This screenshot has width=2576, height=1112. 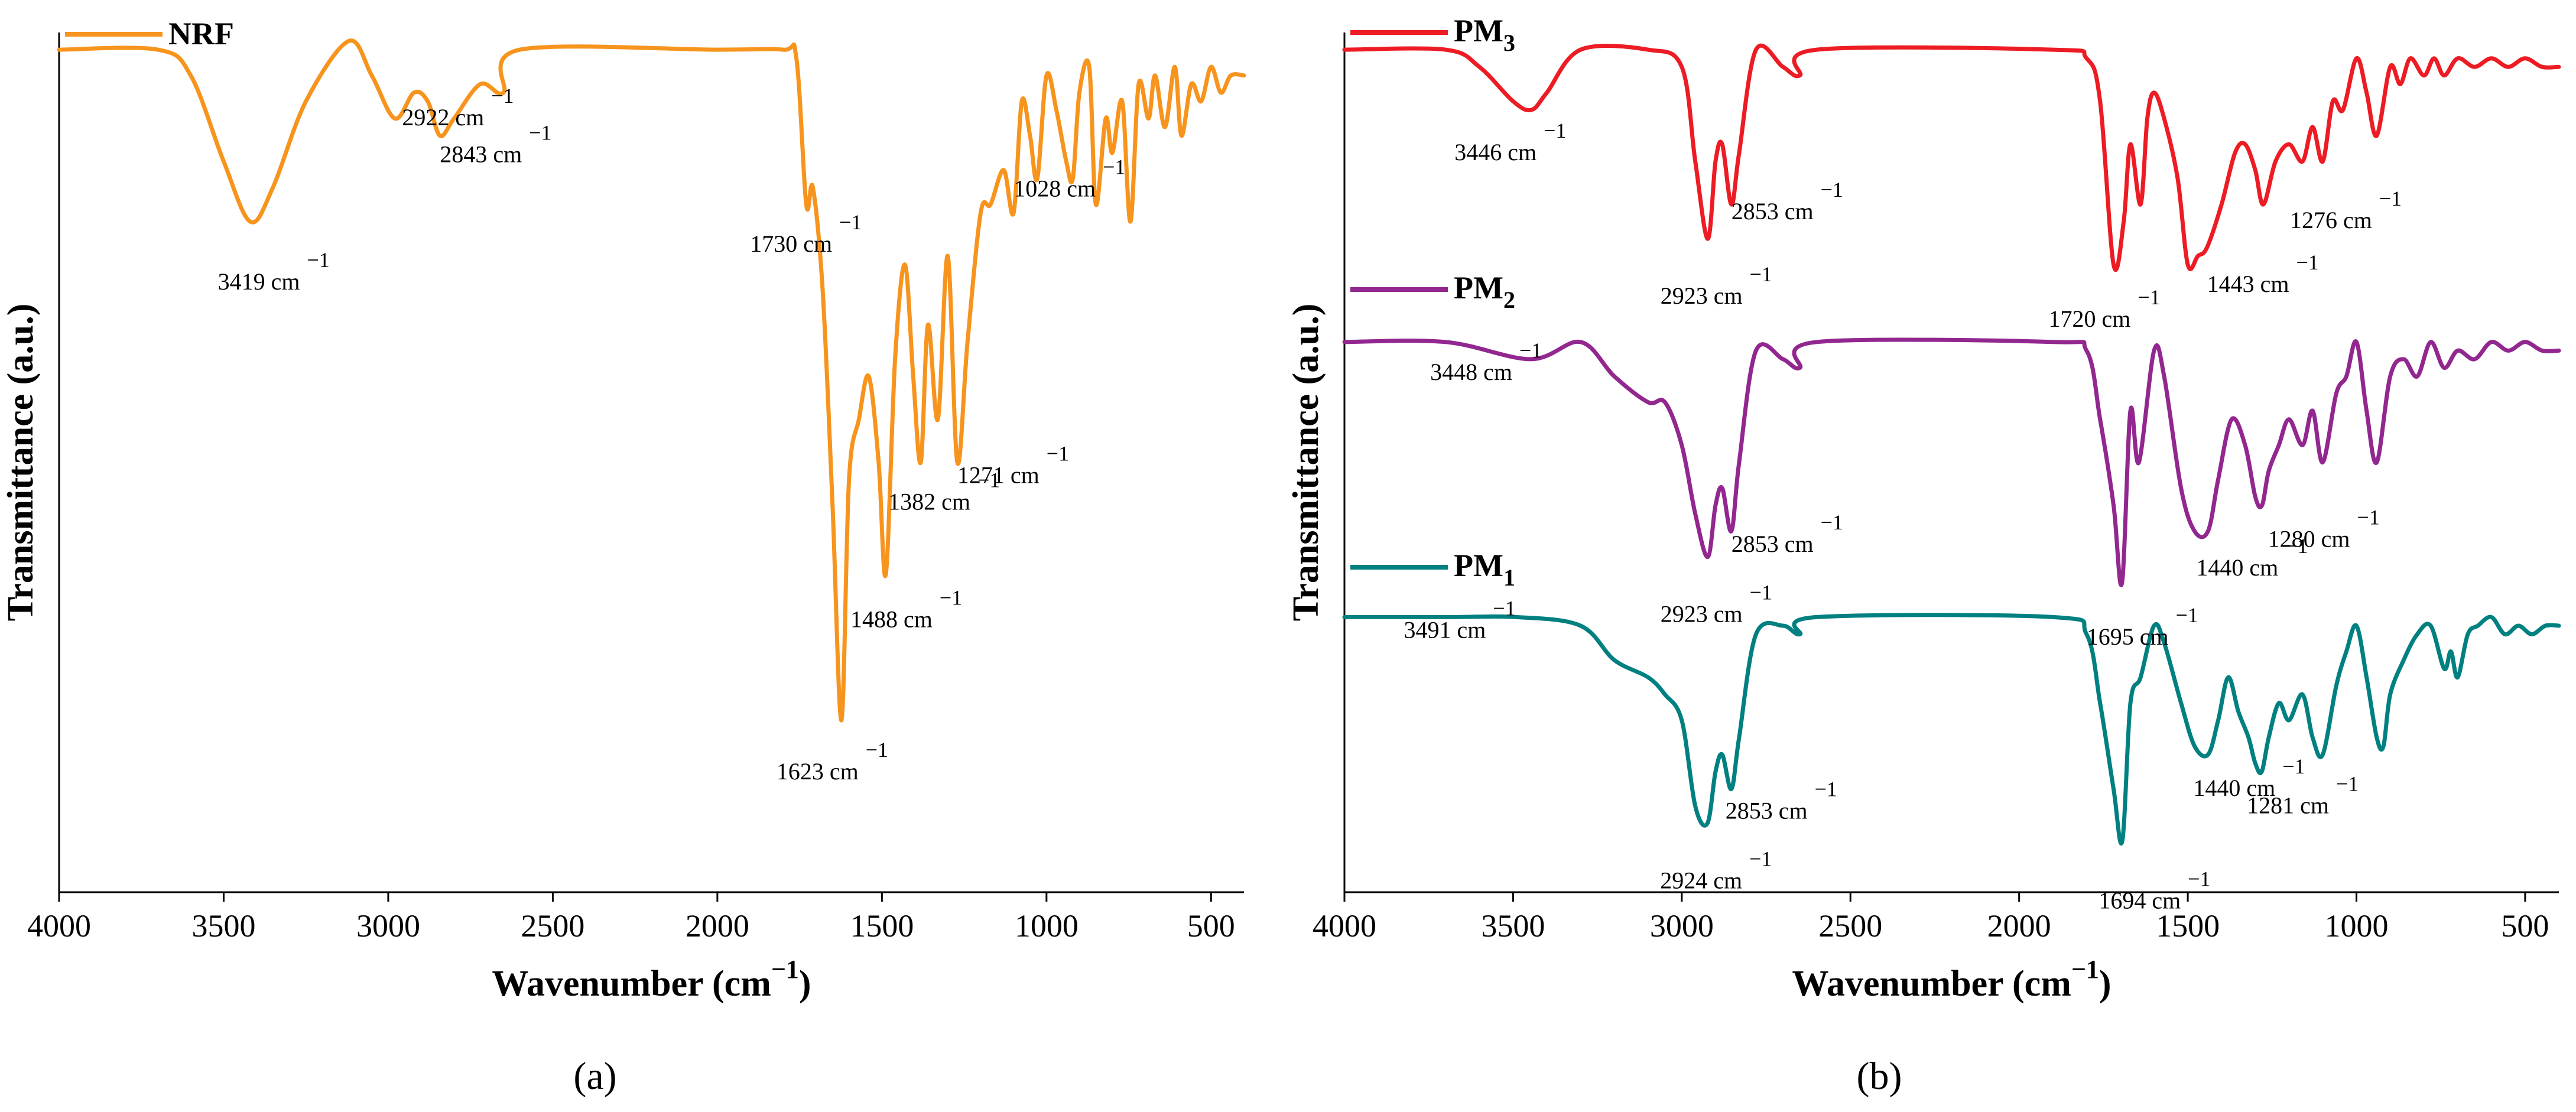 What do you see at coordinates (1013, 465) in the screenshot?
I see `peak-label: 1271 cm−1` at bounding box center [1013, 465].